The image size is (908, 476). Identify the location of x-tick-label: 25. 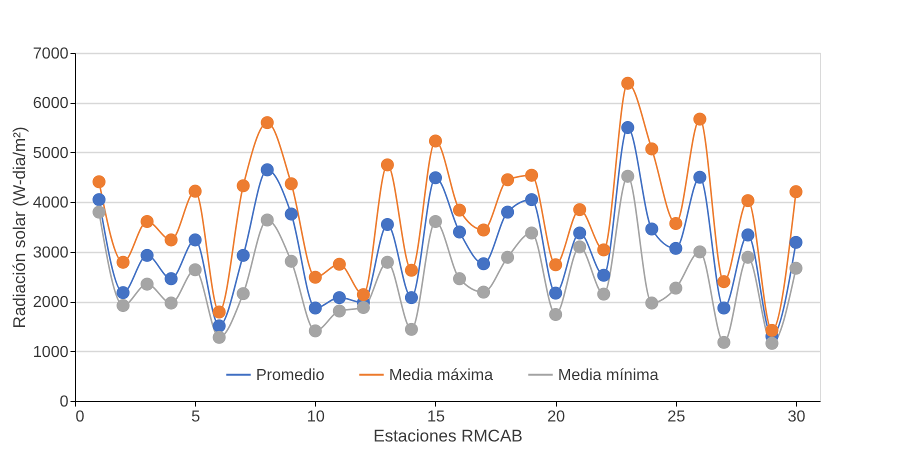
(676, 417).